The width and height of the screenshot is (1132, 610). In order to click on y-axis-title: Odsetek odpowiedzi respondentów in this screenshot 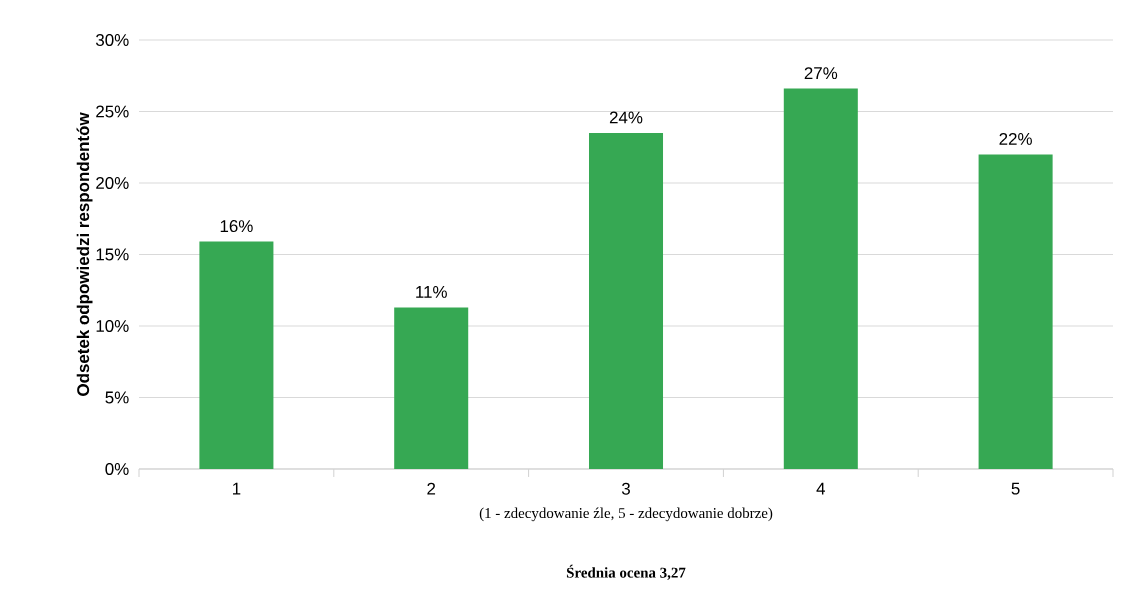, I will do `click(84, 254)`.